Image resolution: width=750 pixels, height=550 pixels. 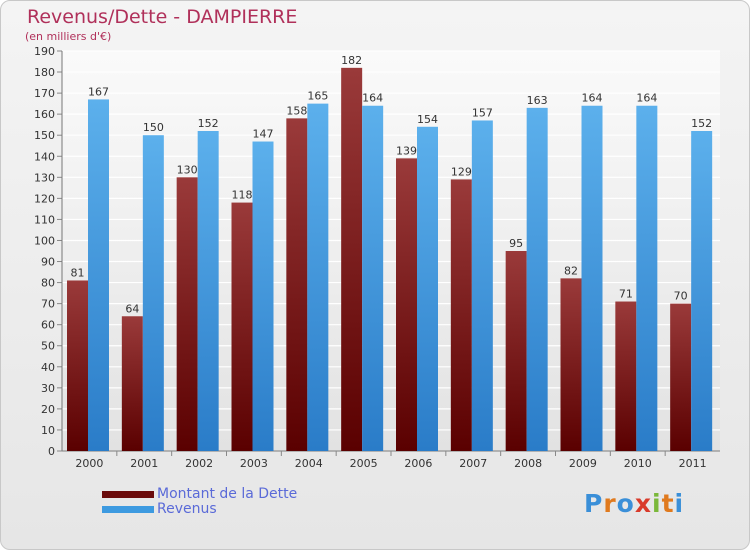 What do you see at coordinates (199, 463) in the screenshot?
I see `x-tick-label: 2002` at bounding box center [199, 463].